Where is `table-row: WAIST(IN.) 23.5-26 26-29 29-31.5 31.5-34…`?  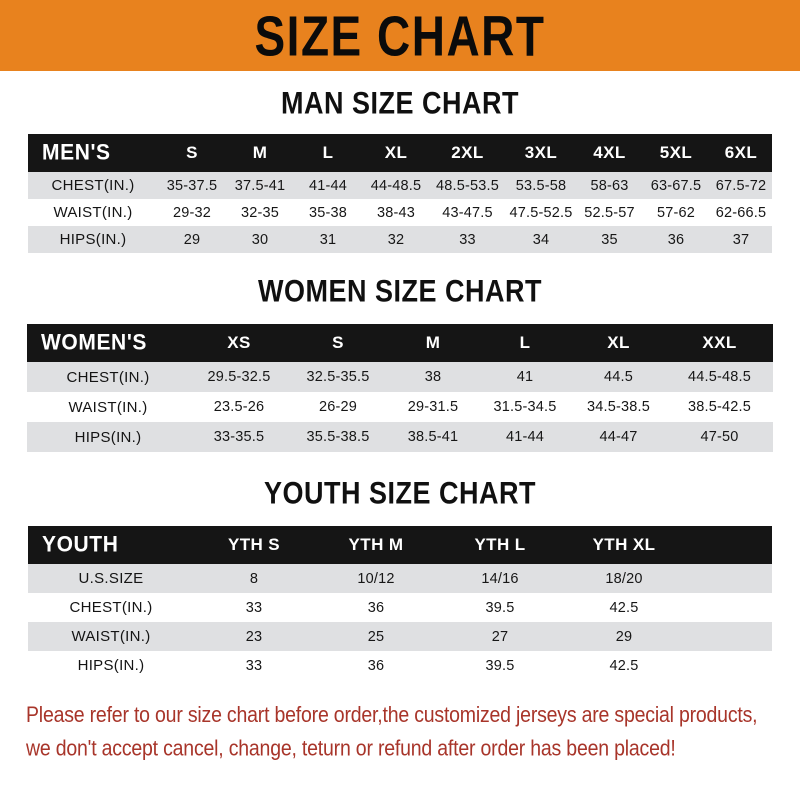
table-row: WAIST(IN.) 23.5-26 26-29 29-31.5 31.5-34… is located at coordinates (400, 407).